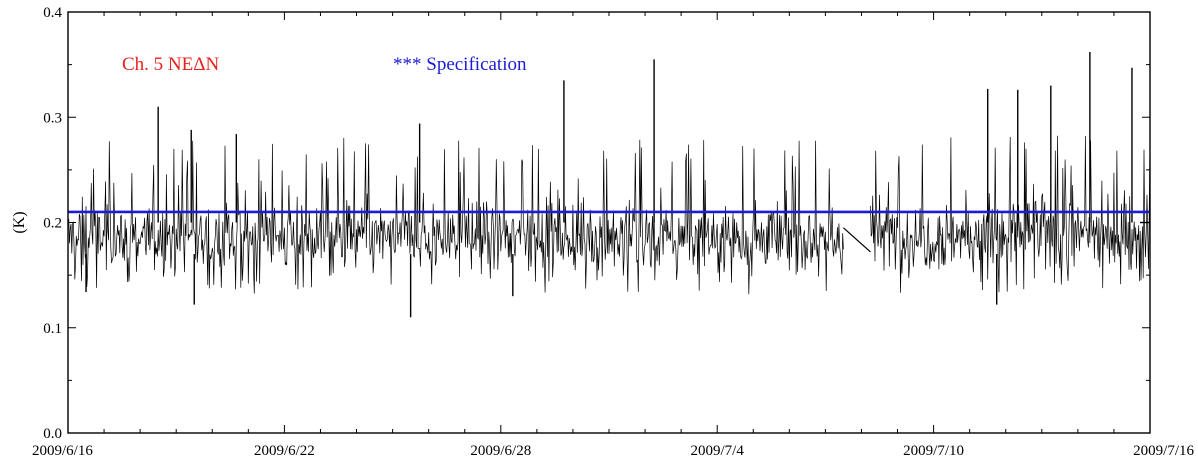  I want to click on y-tick-label: 0.0, so click(52, 434).